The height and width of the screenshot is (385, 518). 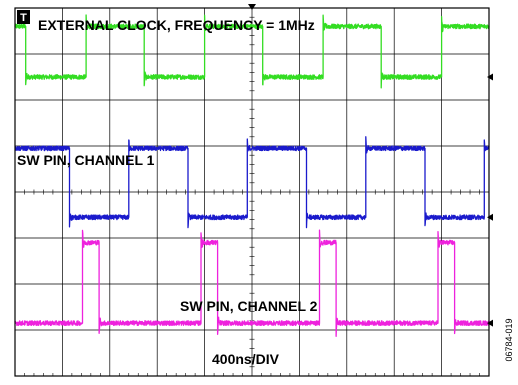 What do you see at coordinates (176, 25) in the screenshot?
I see `series-label-external-clock: EXTERNAL CLOCK, FREQUENCY = 1MHz` at bounding box center [176, 25].